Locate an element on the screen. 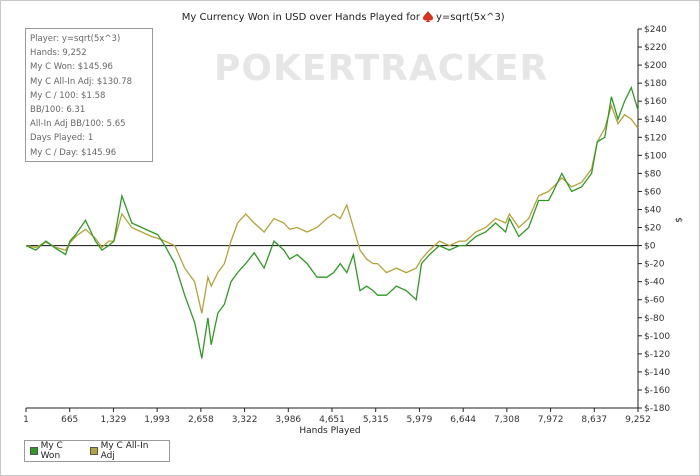 Image resolution: width=700 pixels, height=476 pixels. x-tick-label: 1 is located at coordinates (26, 420).